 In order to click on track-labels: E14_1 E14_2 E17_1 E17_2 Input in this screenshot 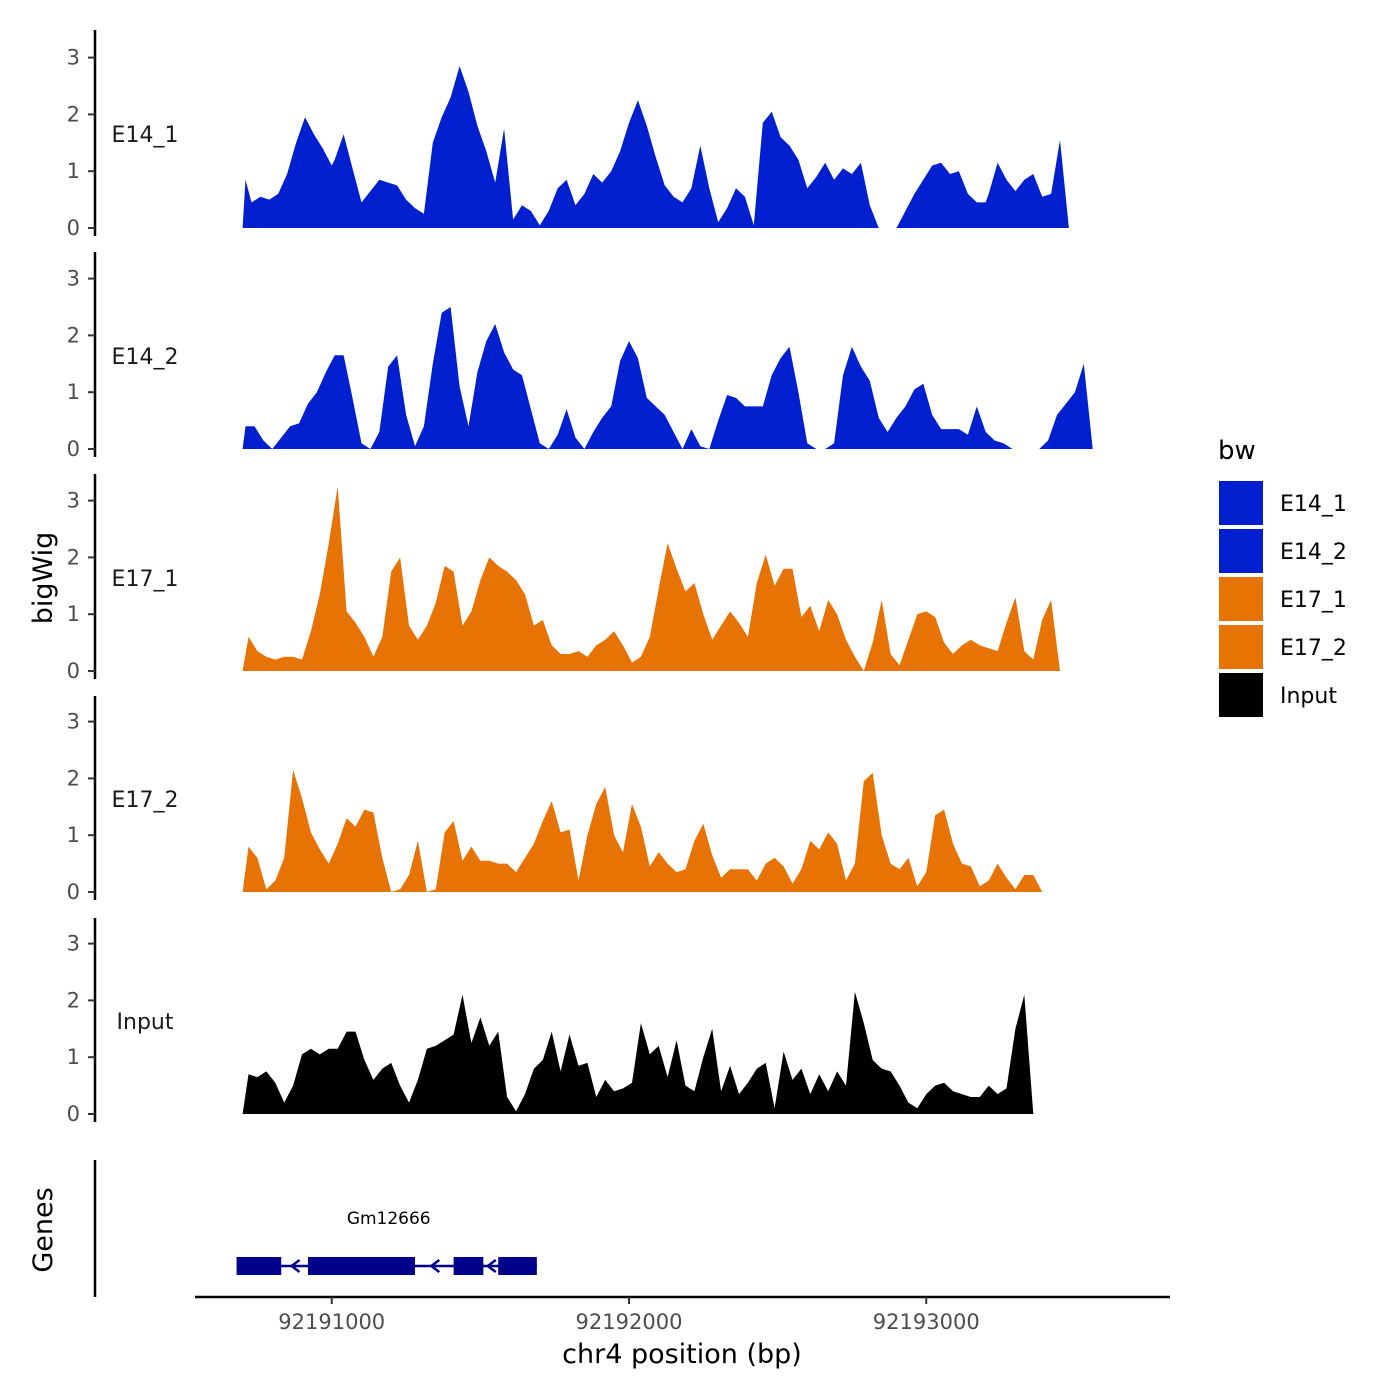, I will do `click(145, 579)`.